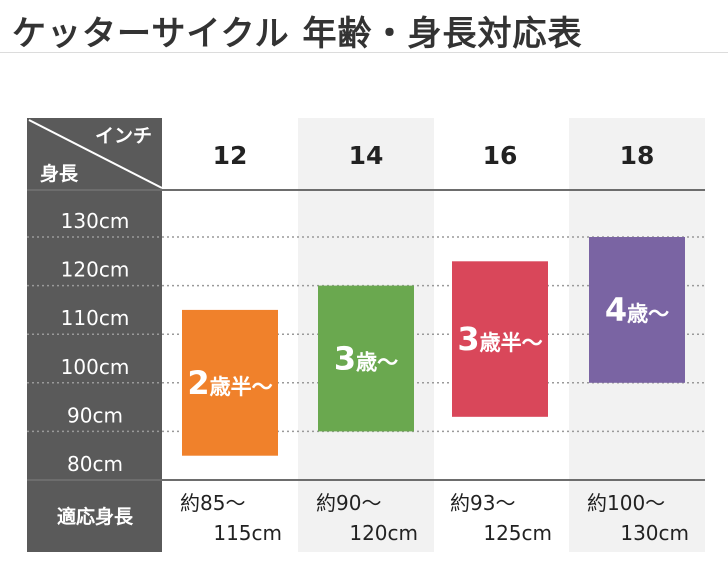 This screenshot has height=572, width=728. I want to click on footer-range-12: 約85～, so click(212, 503).